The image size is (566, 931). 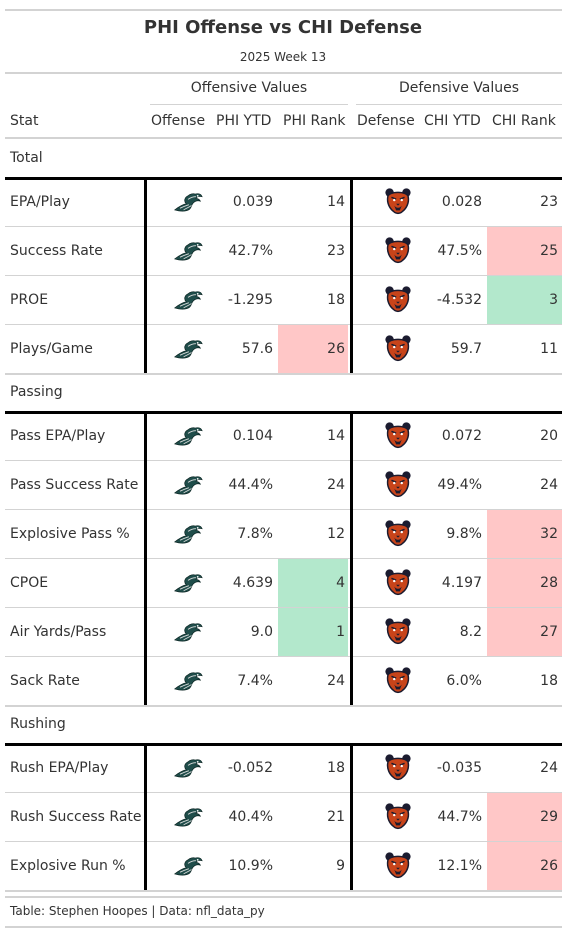 What do you see at coordinates (250, 817) in the screenshot?
I see `phi-ytd-value: 40.4%` at bounding box center [250, 817].